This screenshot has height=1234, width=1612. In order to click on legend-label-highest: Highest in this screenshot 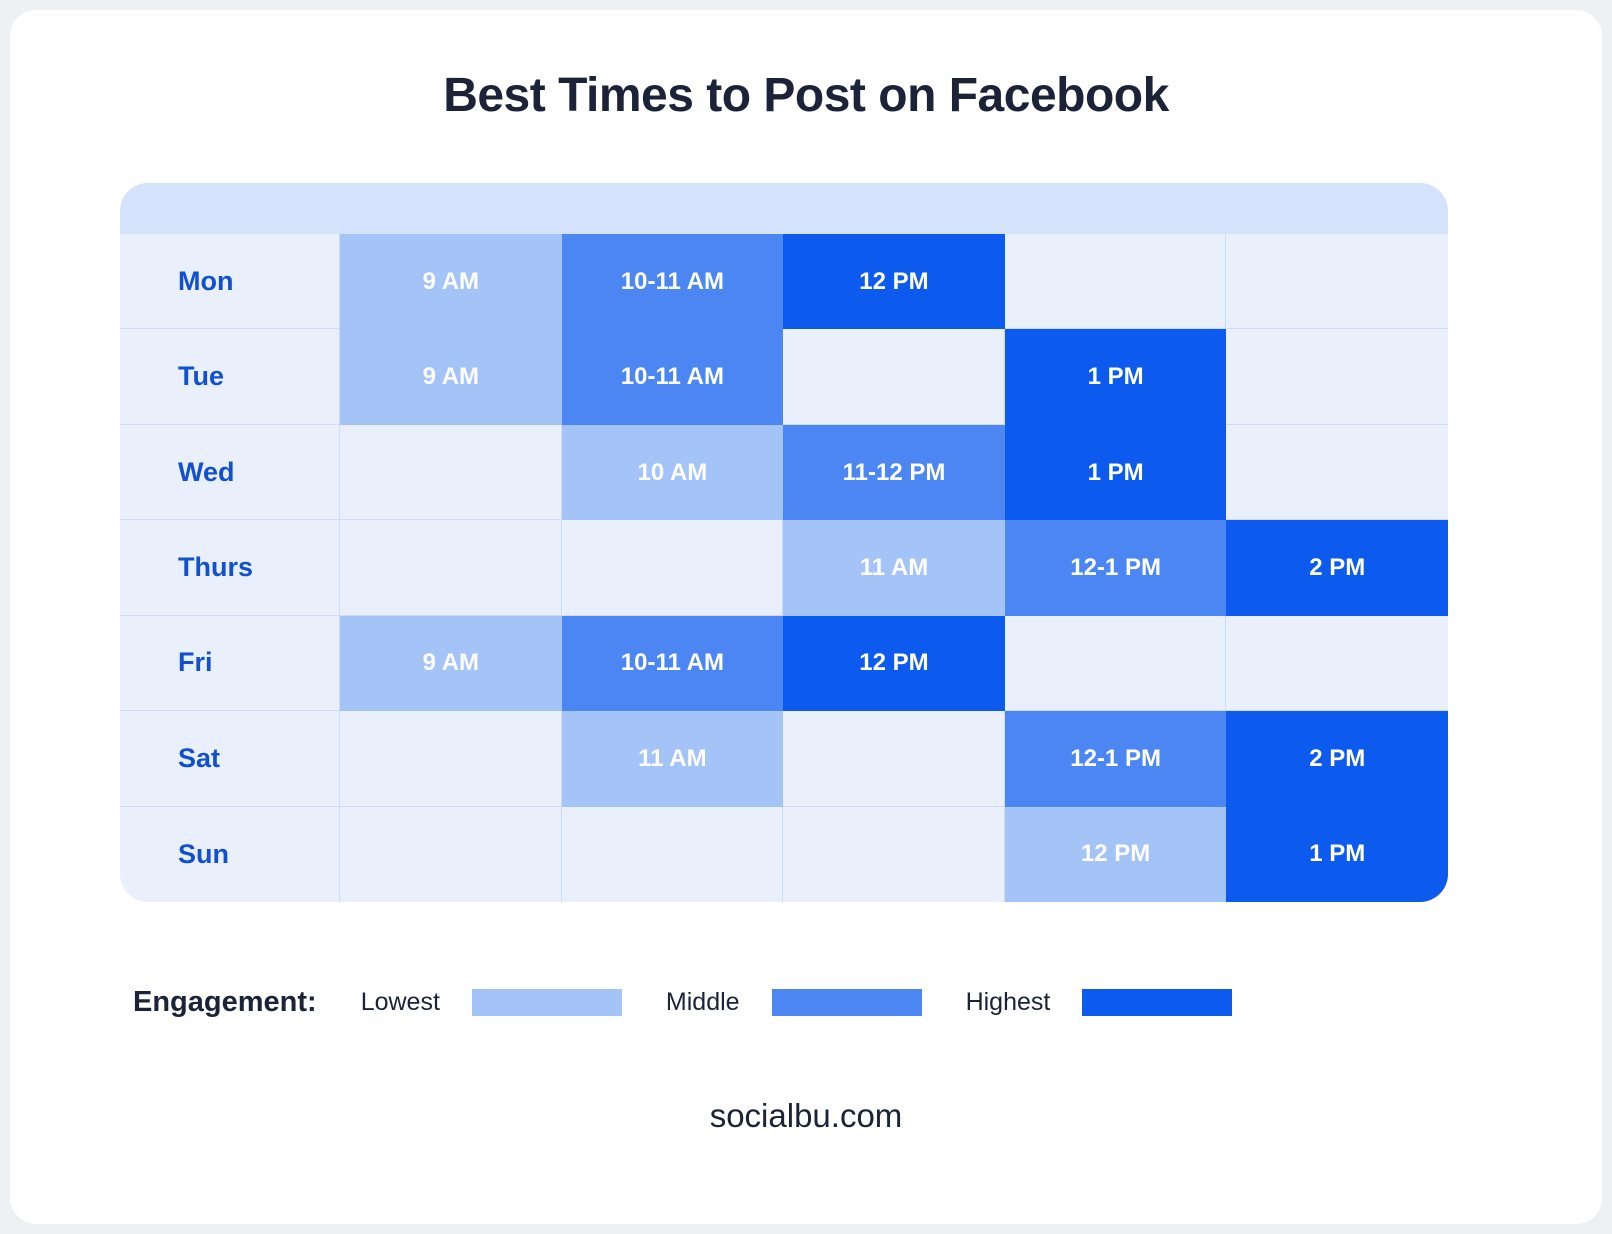, I will do `click(1008, 1002)`.